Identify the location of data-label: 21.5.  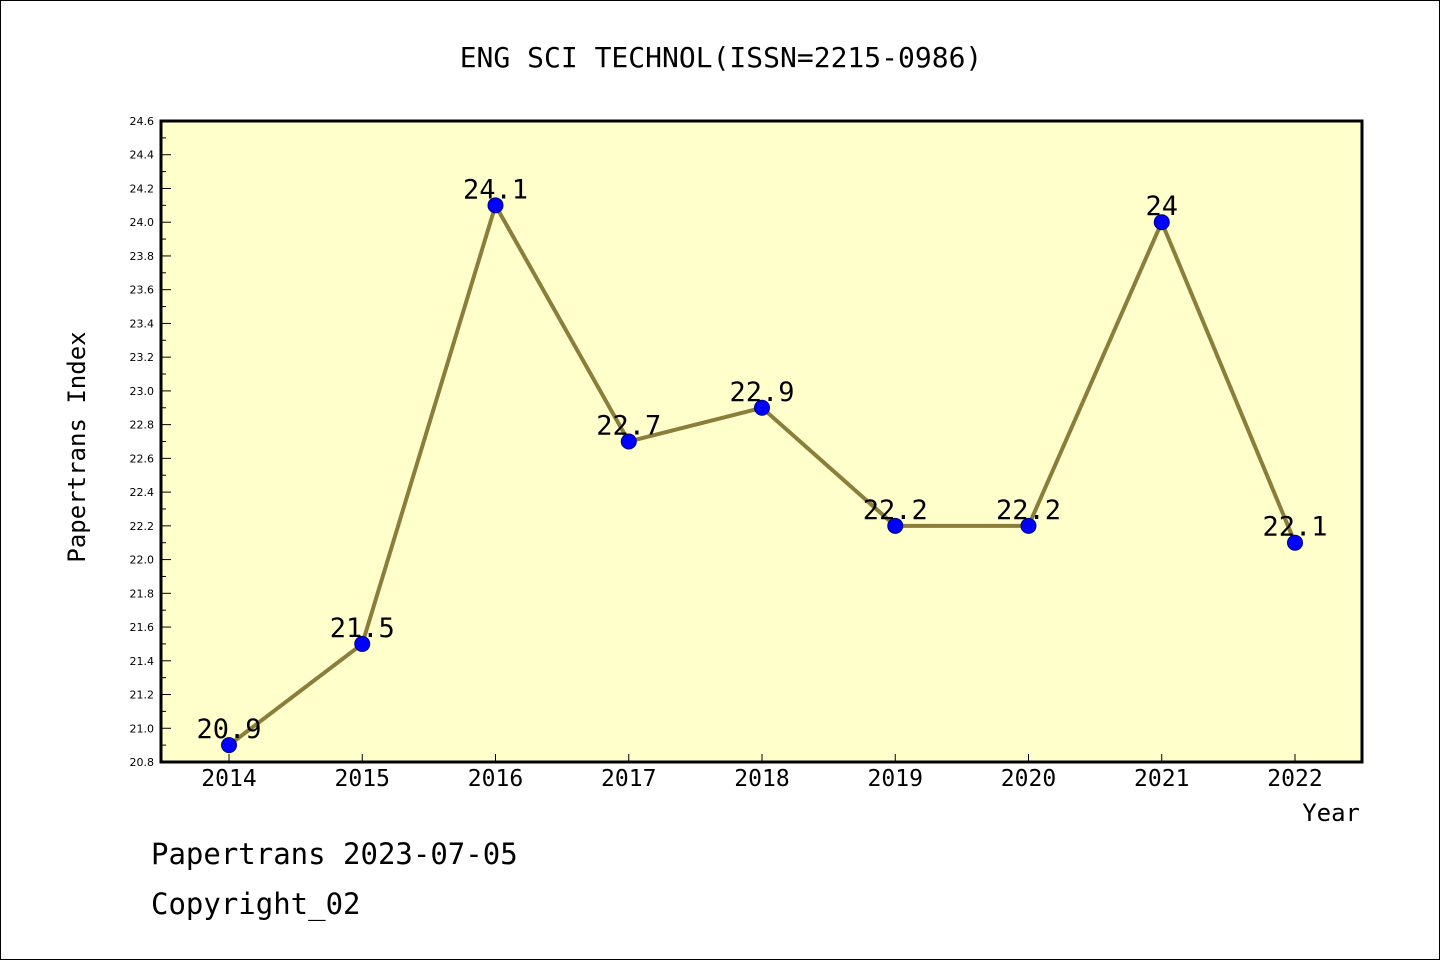
(362, 628).